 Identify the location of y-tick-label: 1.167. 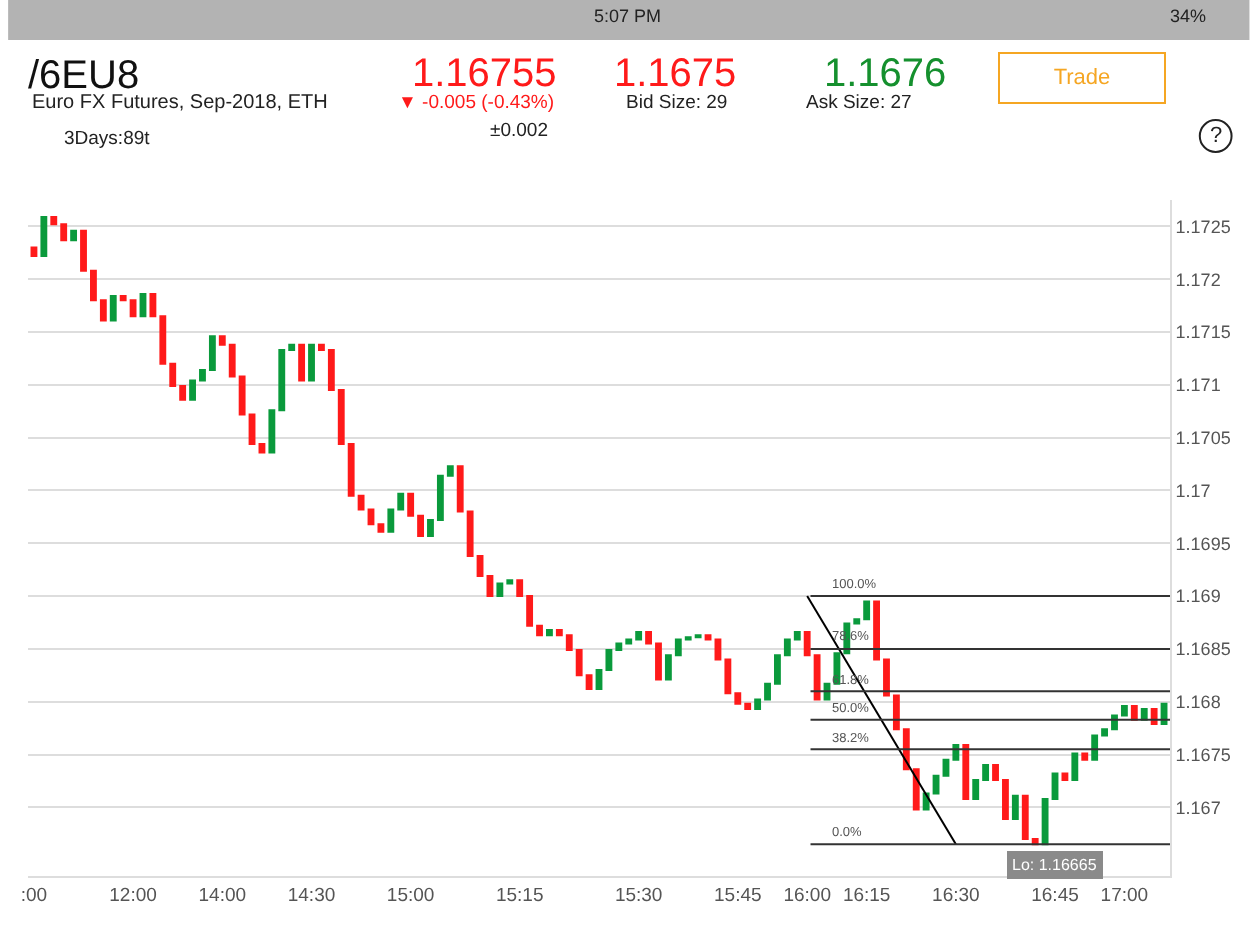
(1198, 807).